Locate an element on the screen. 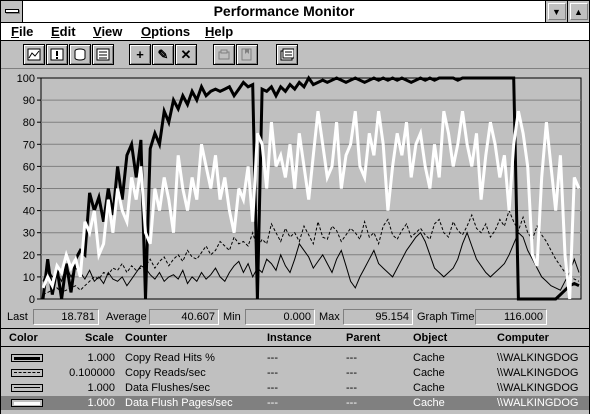 The width and height of the screenshot is (590, 414). menu-help: Help is located at coordinates (219, 31).